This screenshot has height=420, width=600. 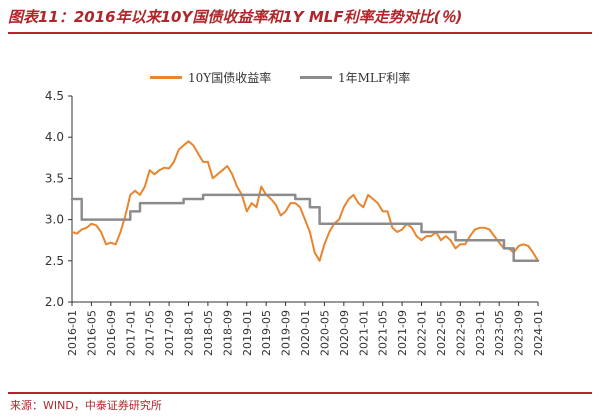 What do you see at coordinates (247, 333) in the screenshot?
I see `x-tick-label: 2019-01` at bounding box center [247, 333].